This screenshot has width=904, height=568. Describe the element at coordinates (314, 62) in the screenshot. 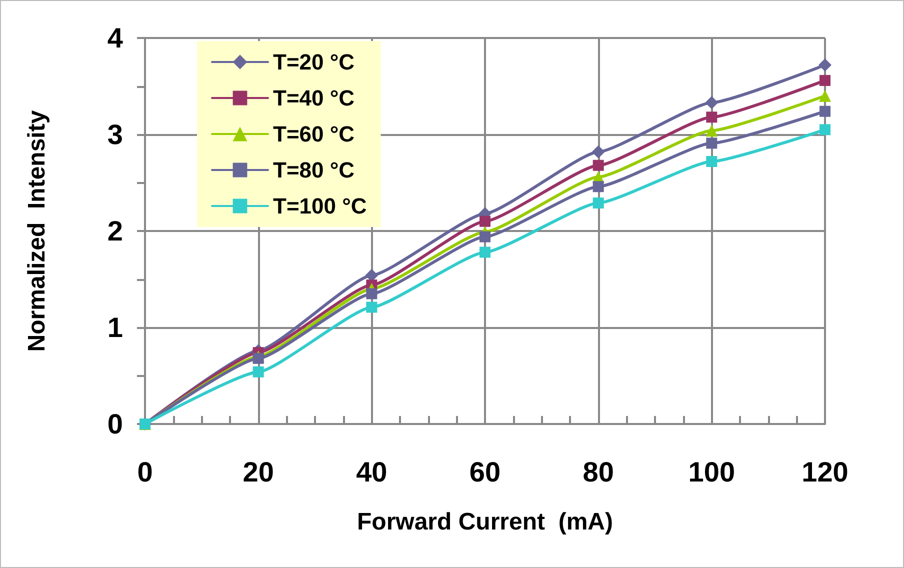

I see `legend-label: T=20 °C` at that location.